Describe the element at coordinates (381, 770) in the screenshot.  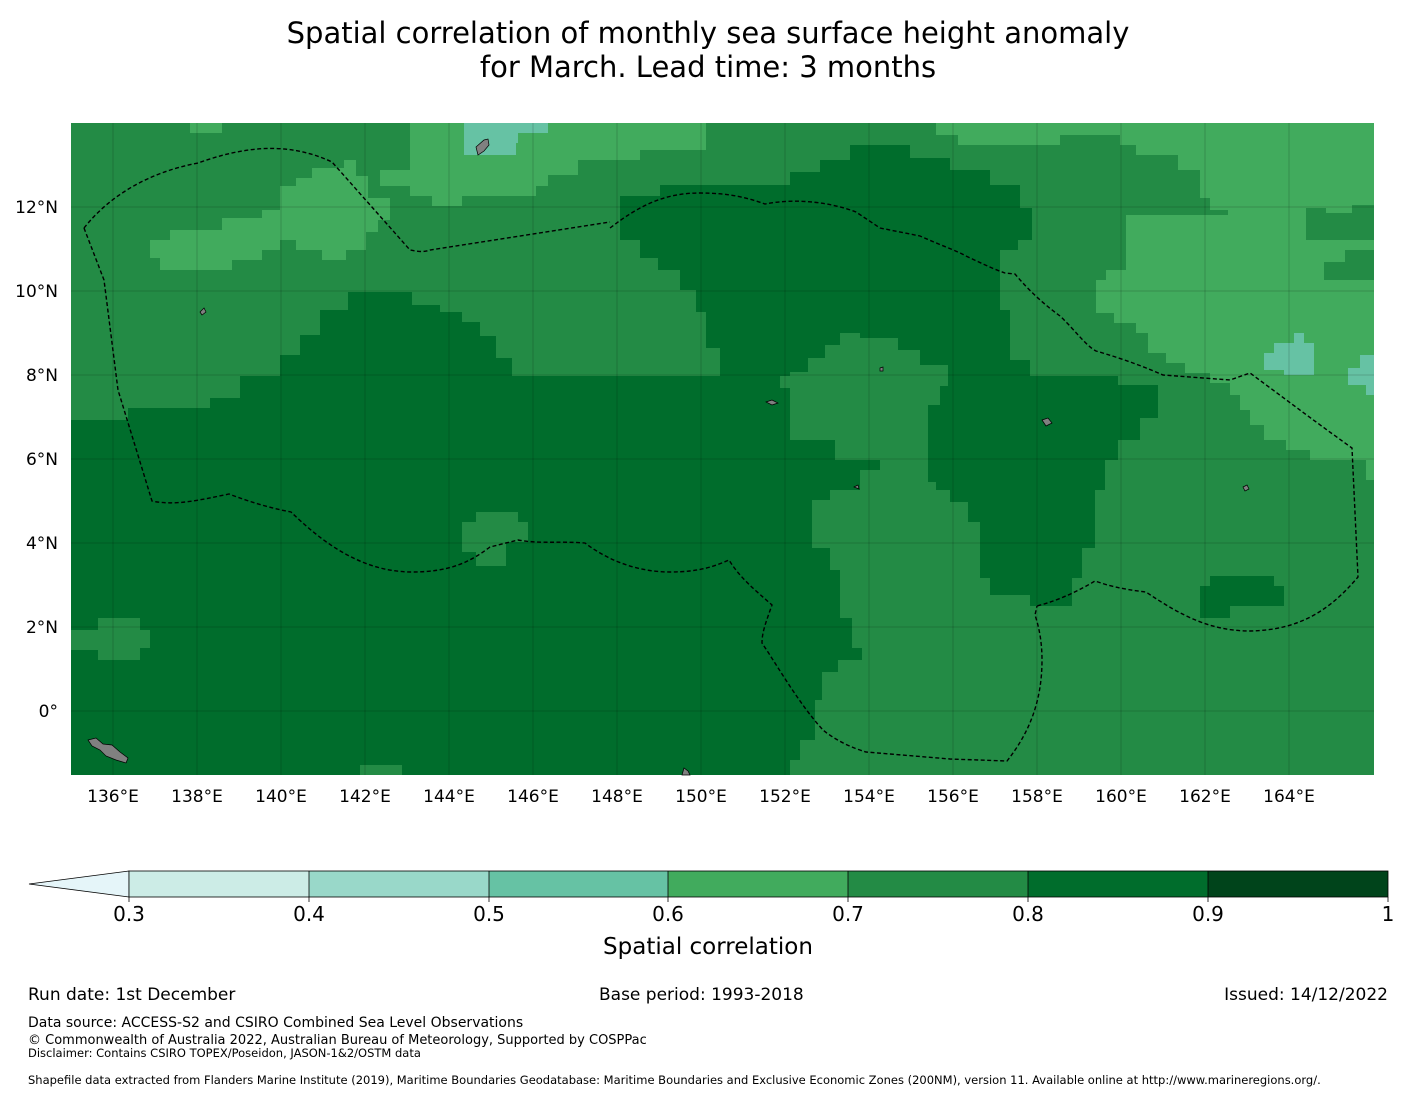
I see `zone-0-7-0-8-bottom` at that location.